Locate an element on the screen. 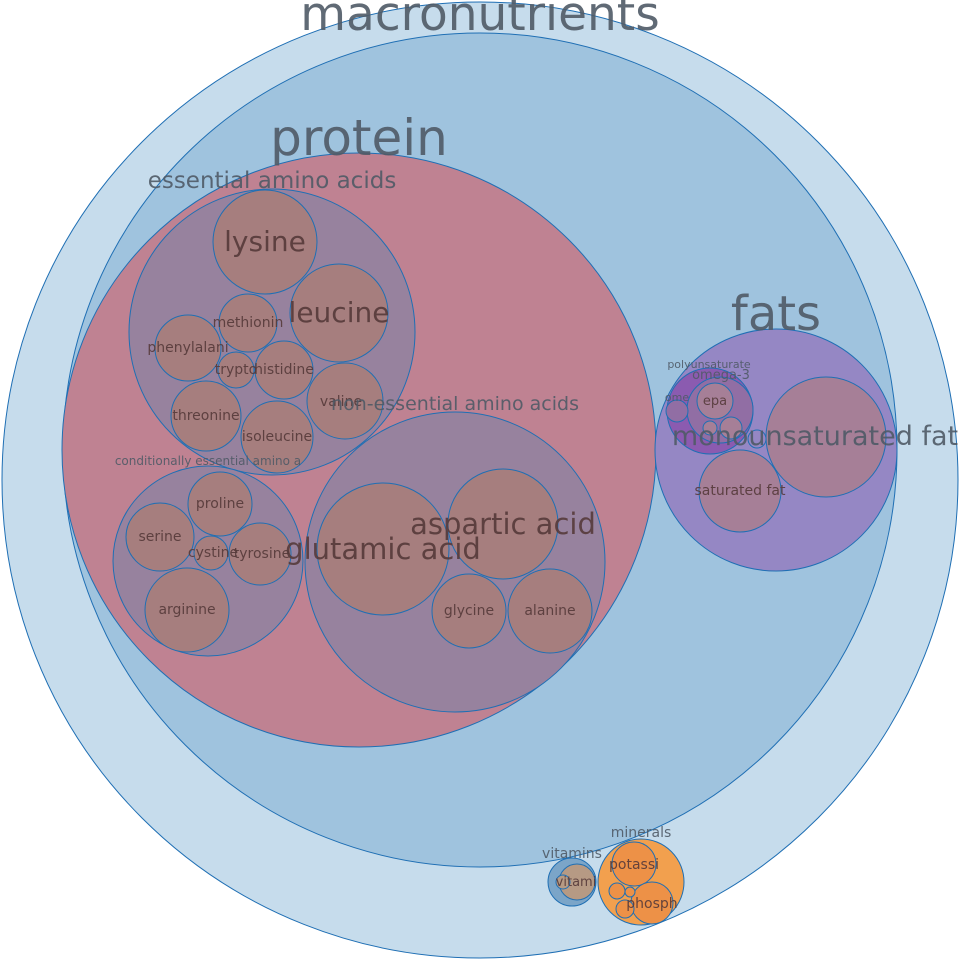  phenylalanine-label: phenylalani is located at coordinates (187, 348).